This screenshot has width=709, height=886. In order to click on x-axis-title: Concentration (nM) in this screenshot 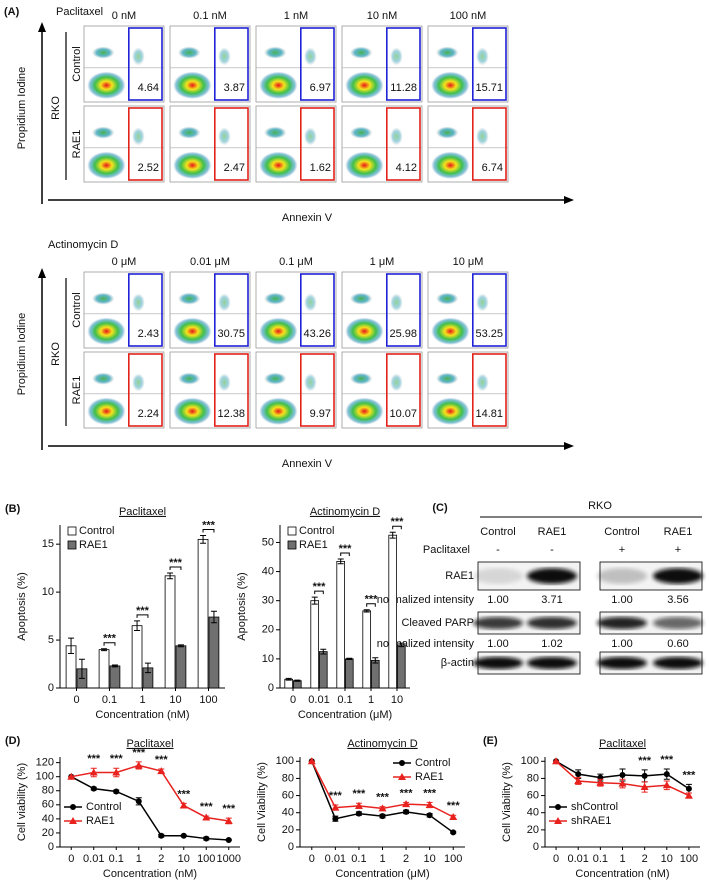, I will do `click(150, 874)`.